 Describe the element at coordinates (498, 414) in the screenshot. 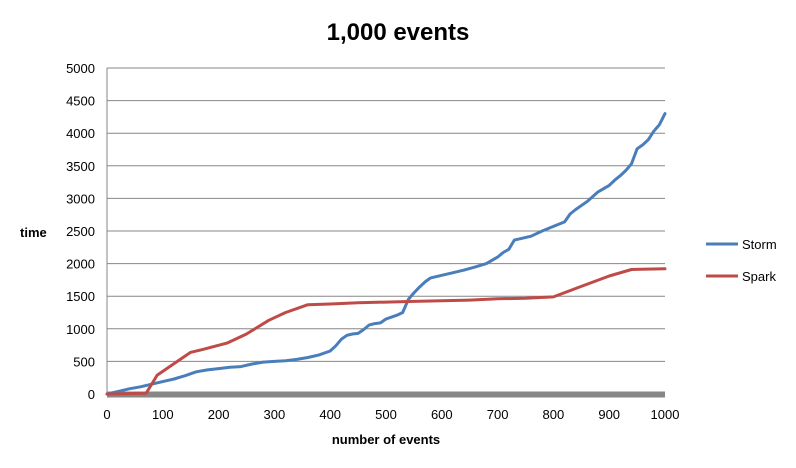

I see `x-tick-label: 700` at that location.